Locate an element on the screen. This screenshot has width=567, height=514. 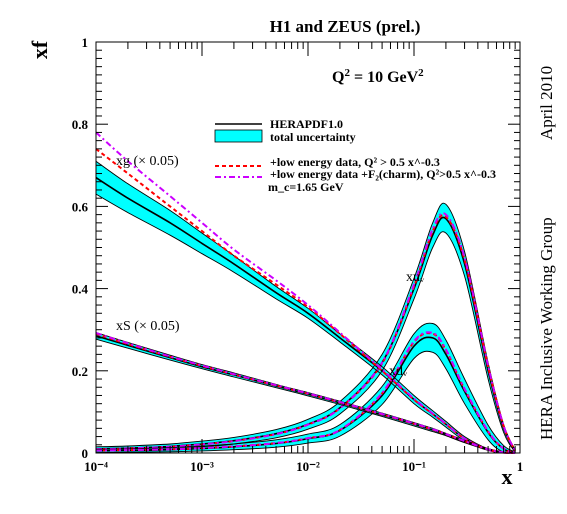
legend-label-central: HERAPDF1.0 is located at coordinates (306, 124).